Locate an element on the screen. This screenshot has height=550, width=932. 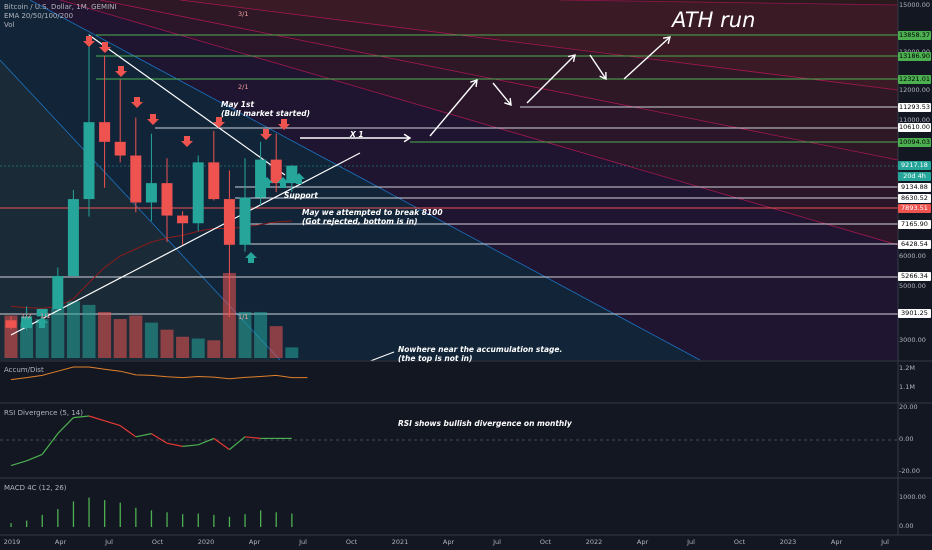
x1-label: X 1 is located at coordinates (357, 134).